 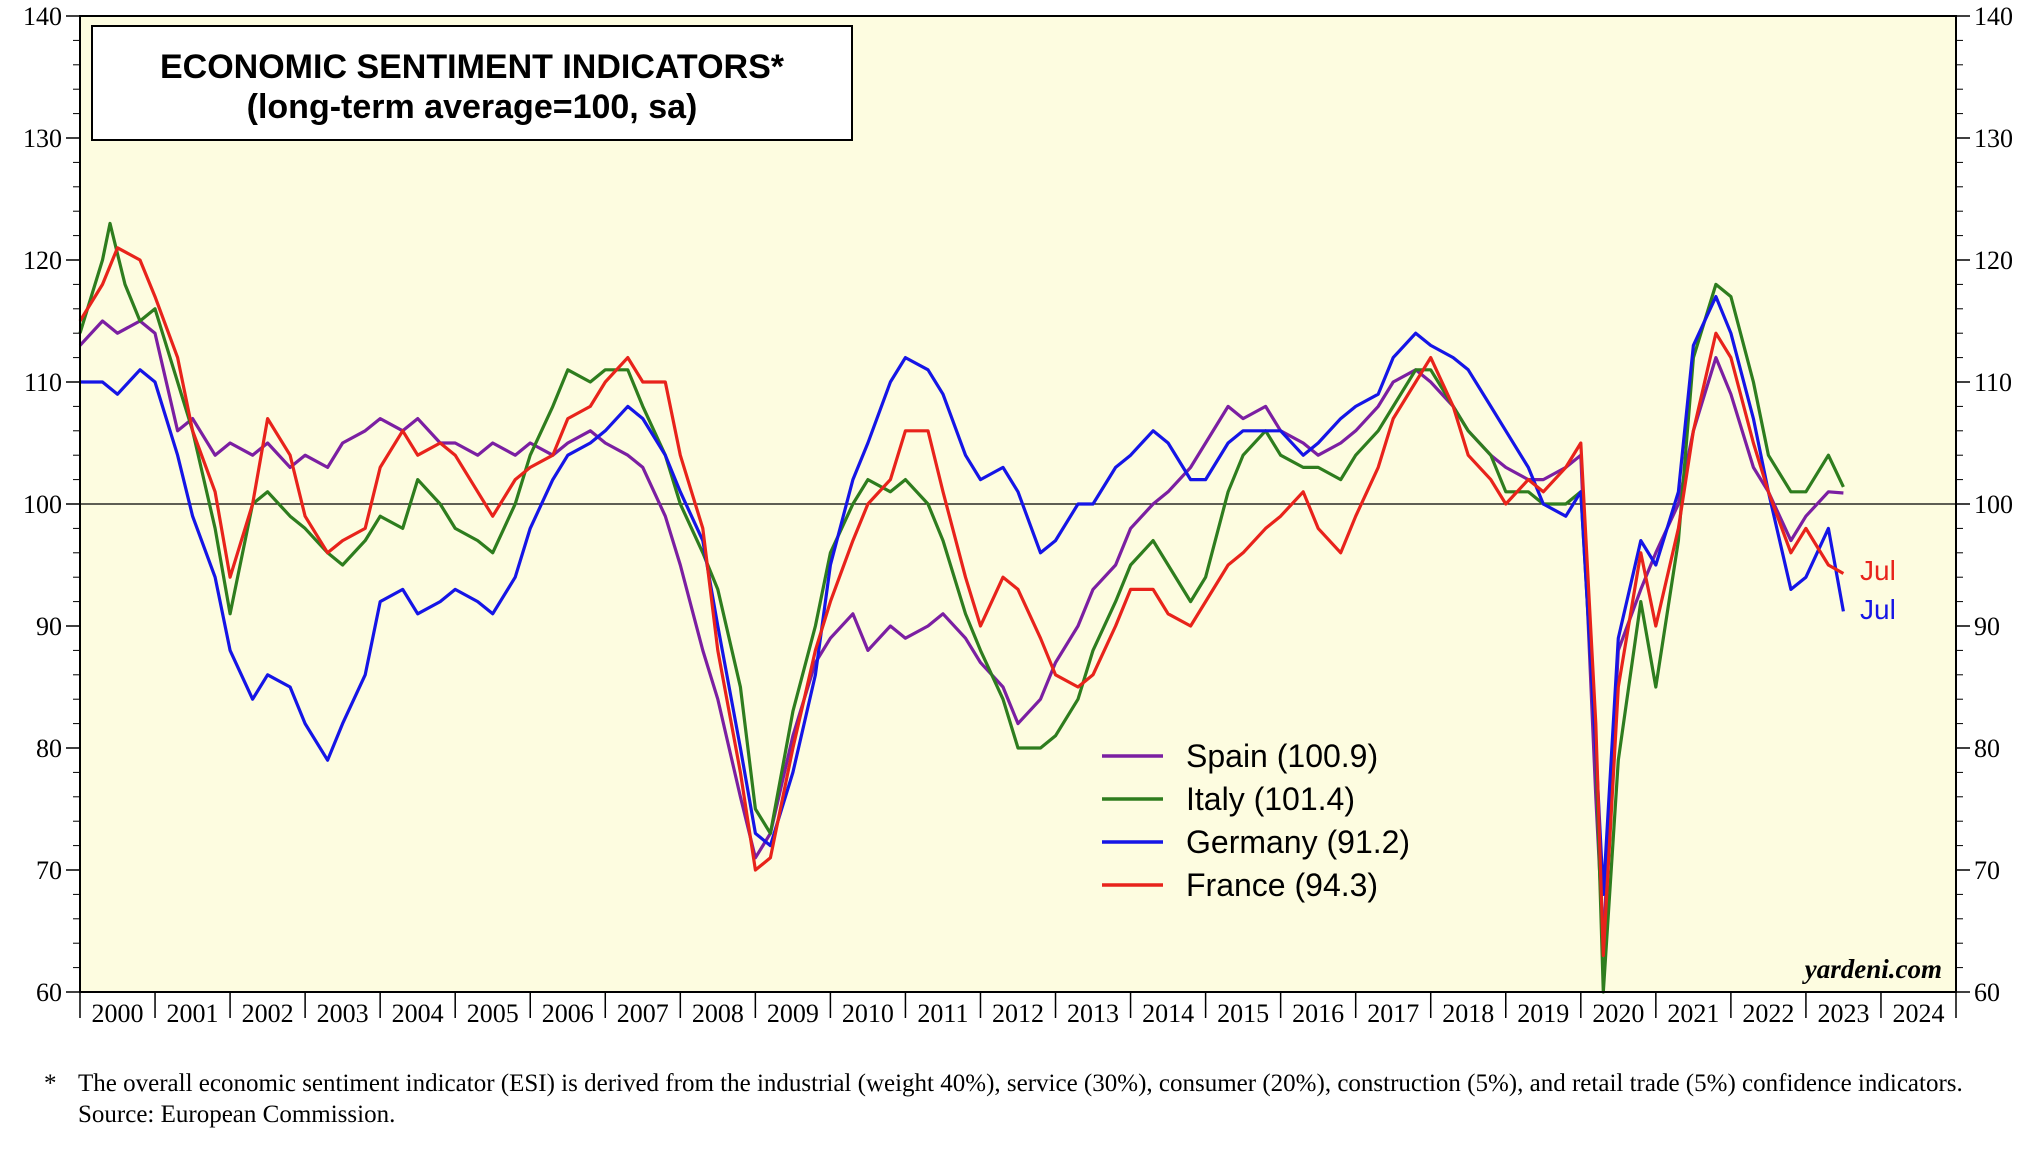 I want to click on x-tick-label-2005: 2005, so click(x=493, y=1013).